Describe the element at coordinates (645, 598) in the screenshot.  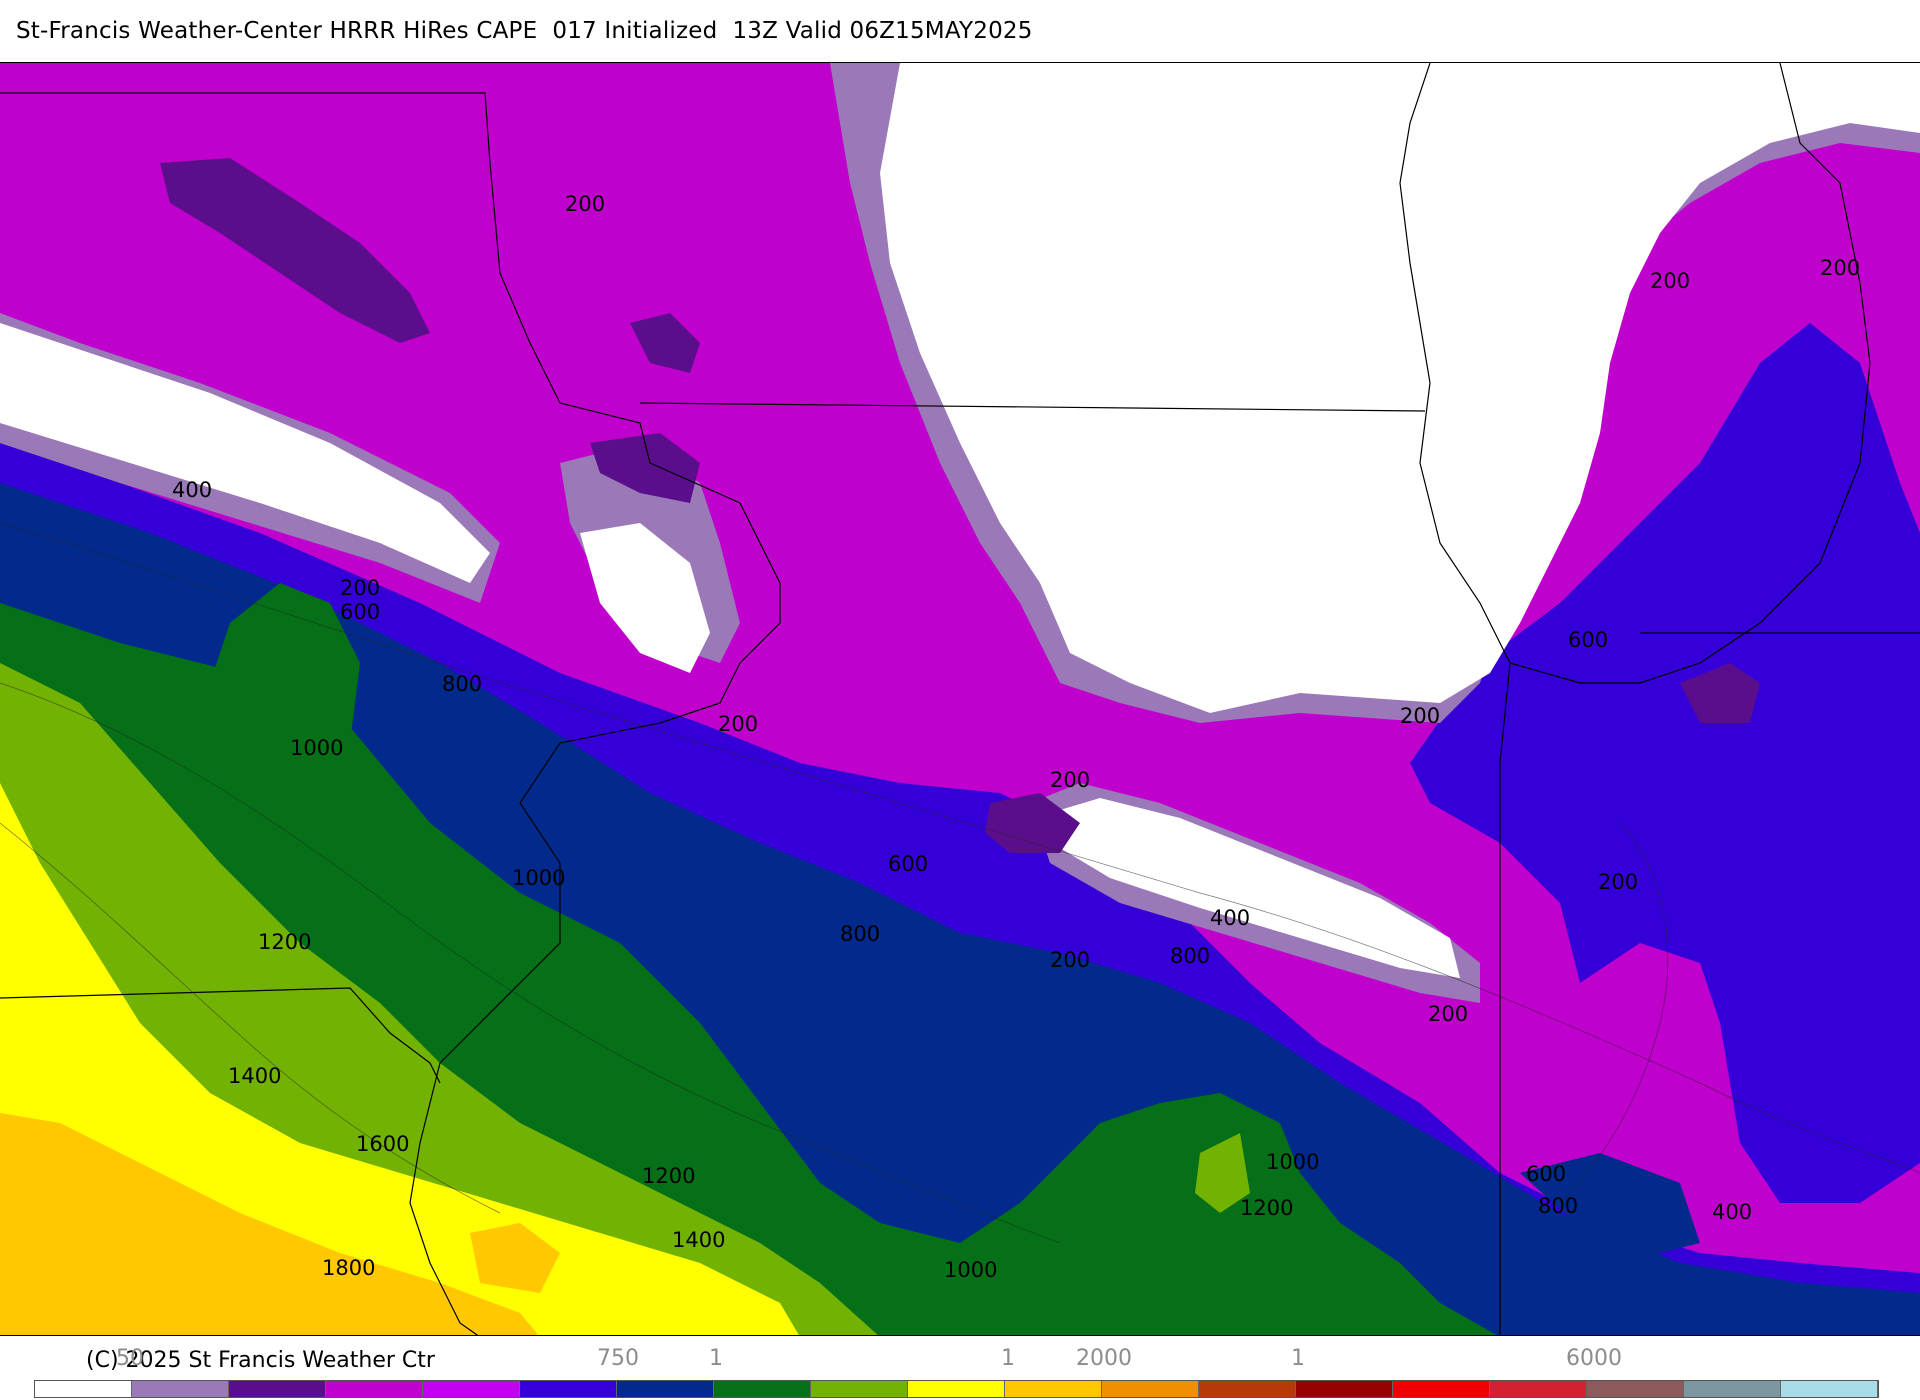
I see `cape-low-lakes` at that location.